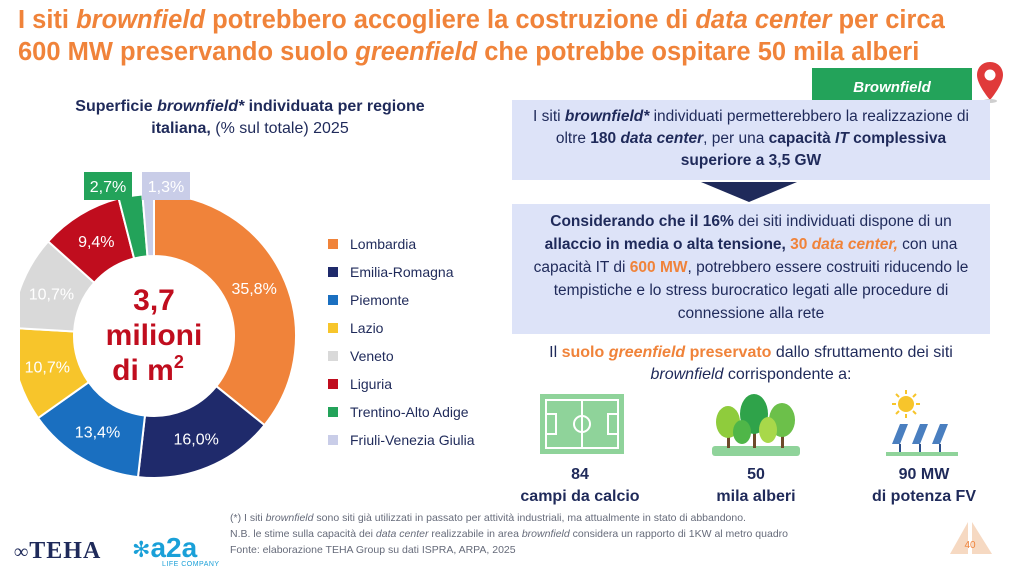 Image resolution: width=1024 pixels, height=573 pixels. I want to click on page-number: 40, so click(970, 545).